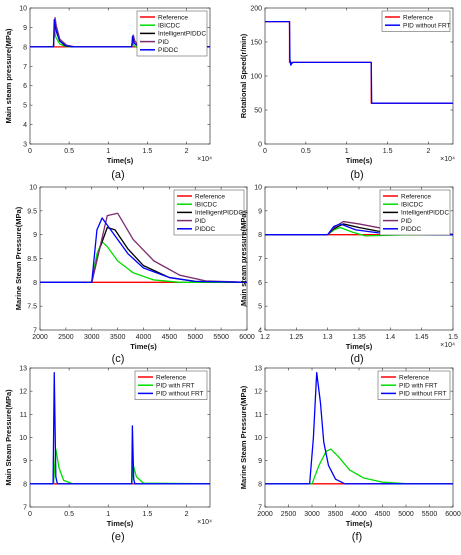 The image size is (461, 555). I want to click on y-tick-label: 12, so click(23, 392).